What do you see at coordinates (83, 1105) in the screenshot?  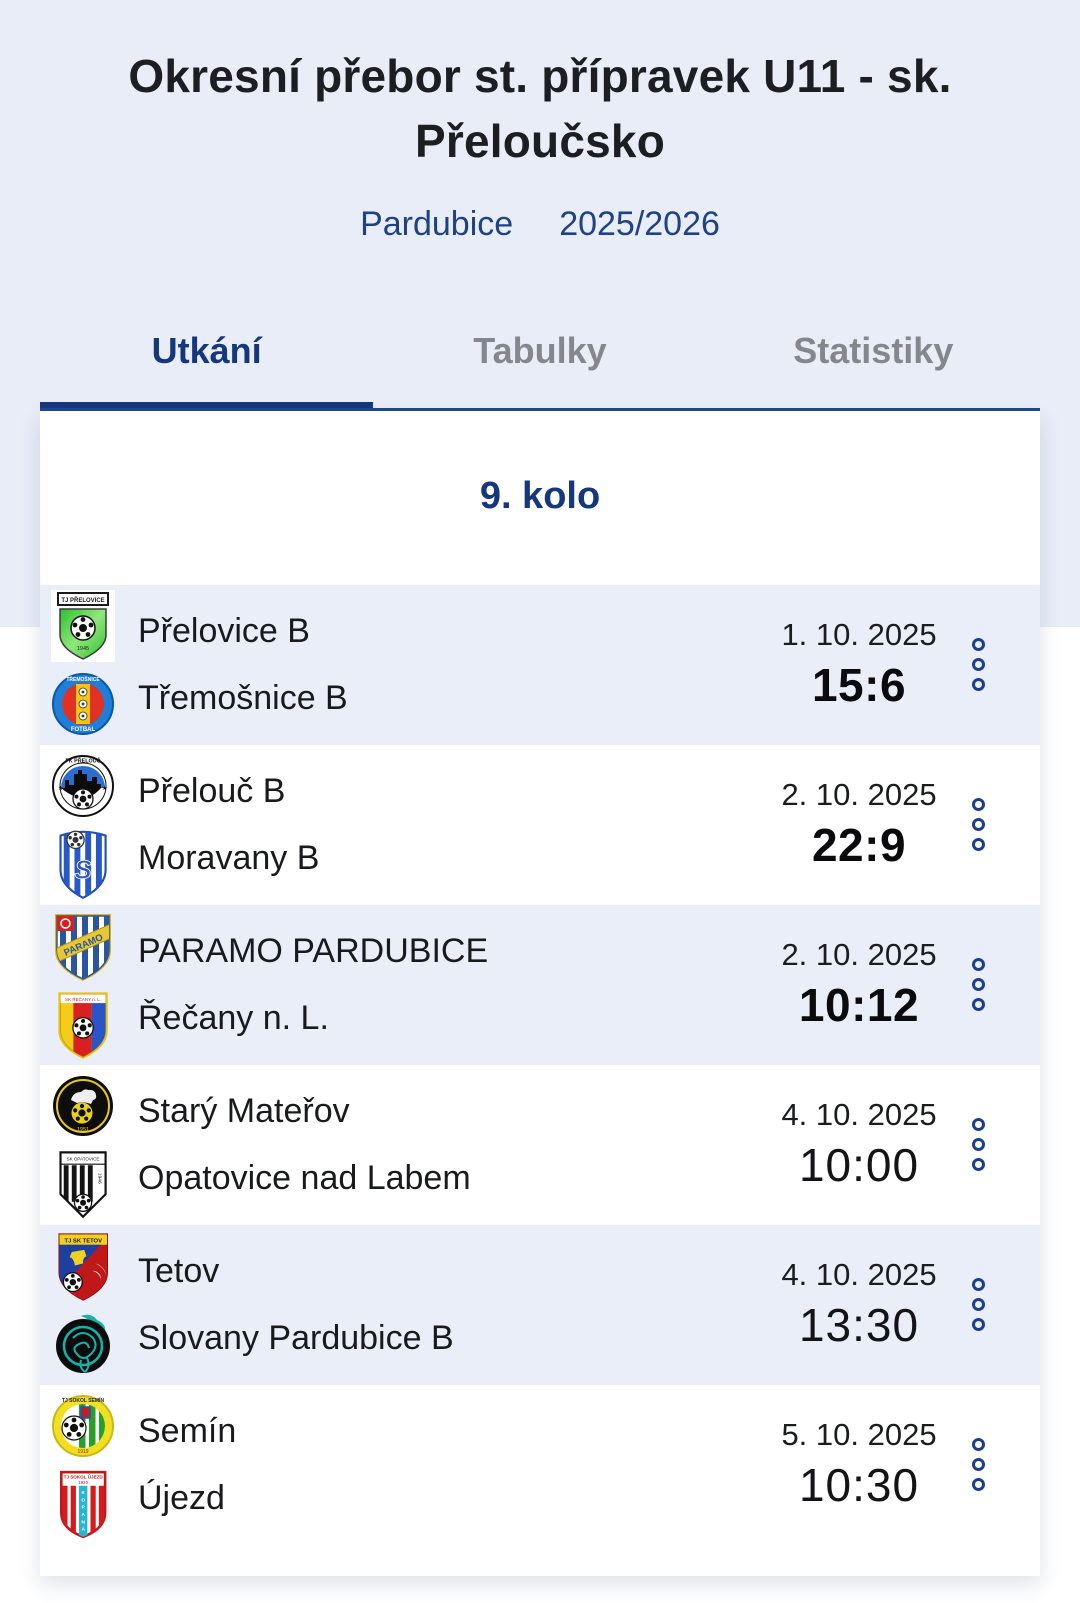 I see `home-team-logo: 1951` at bounding box center [83, 1105].